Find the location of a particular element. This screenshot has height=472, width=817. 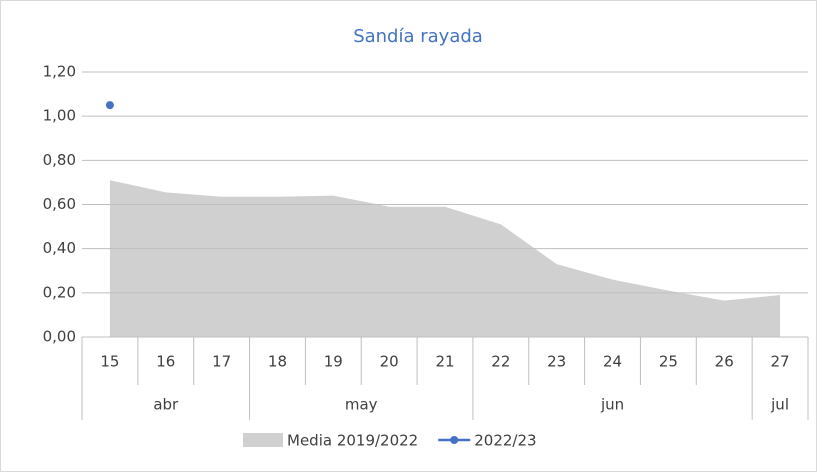

legend-marker is located at coordinates (454, 440).